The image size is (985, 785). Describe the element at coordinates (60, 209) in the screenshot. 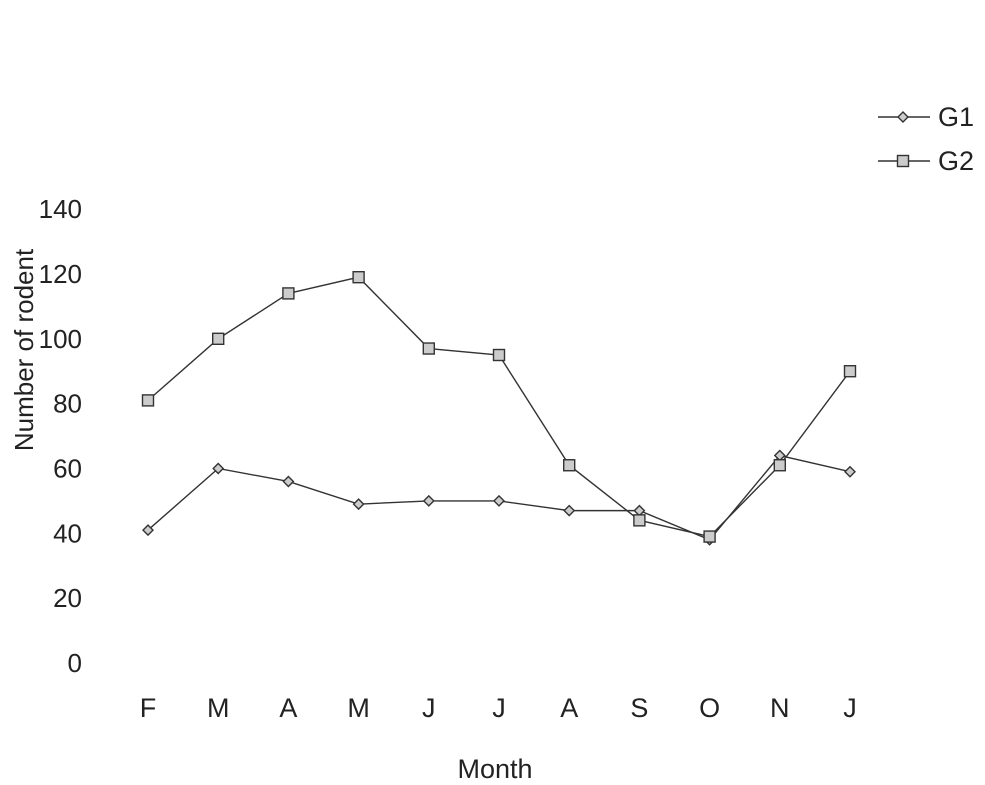

I see `y-tick-label: 140` at that location.